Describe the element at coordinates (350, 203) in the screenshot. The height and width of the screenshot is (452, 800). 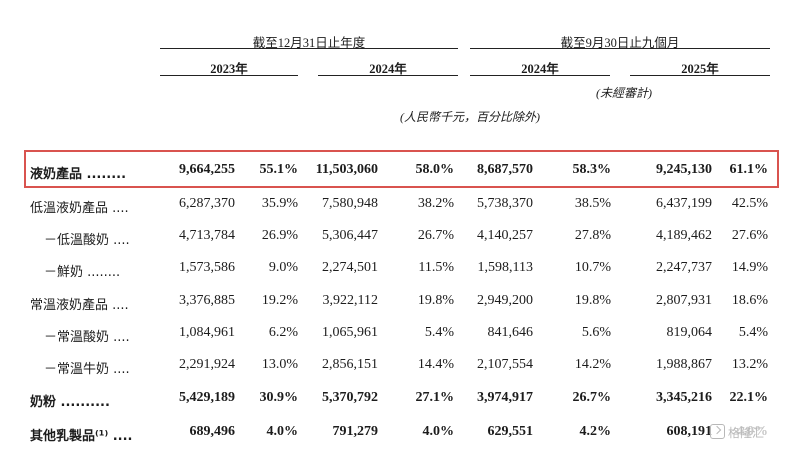
I see `value-2024: 7,580,948` at that location.